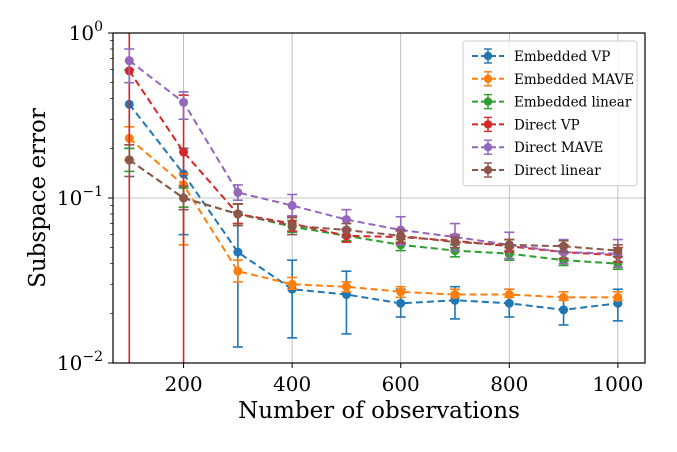  Describe the element at coordinates (557, 171) in the screenshot. I see `legend-label: Direct linear` at that location.